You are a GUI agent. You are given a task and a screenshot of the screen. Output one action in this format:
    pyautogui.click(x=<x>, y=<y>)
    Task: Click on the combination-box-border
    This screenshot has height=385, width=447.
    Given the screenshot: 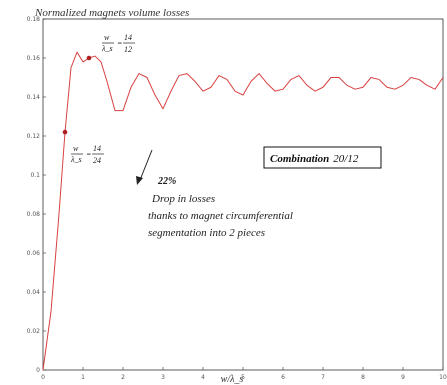 What is the action you would take?
    pyautogui.click(x=322, y=157)
    